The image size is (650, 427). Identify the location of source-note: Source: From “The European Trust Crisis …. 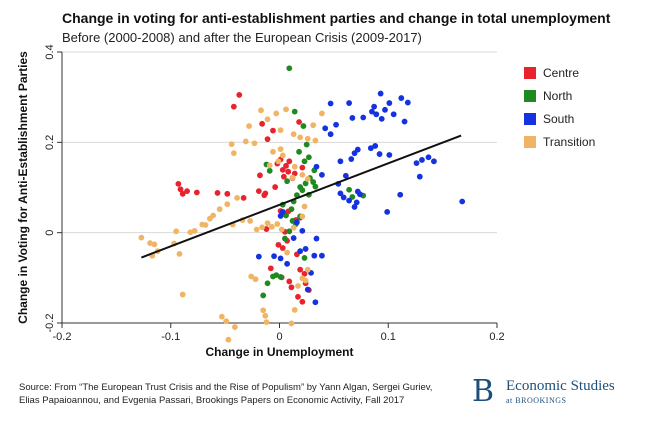
(254, 394).